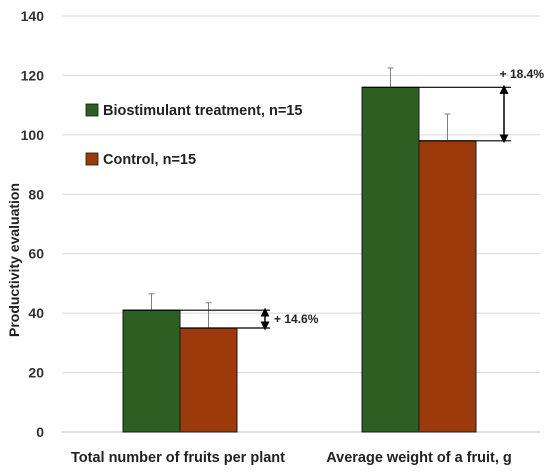  I want to click on difference-label: + 14.6%, so click(296, 319).